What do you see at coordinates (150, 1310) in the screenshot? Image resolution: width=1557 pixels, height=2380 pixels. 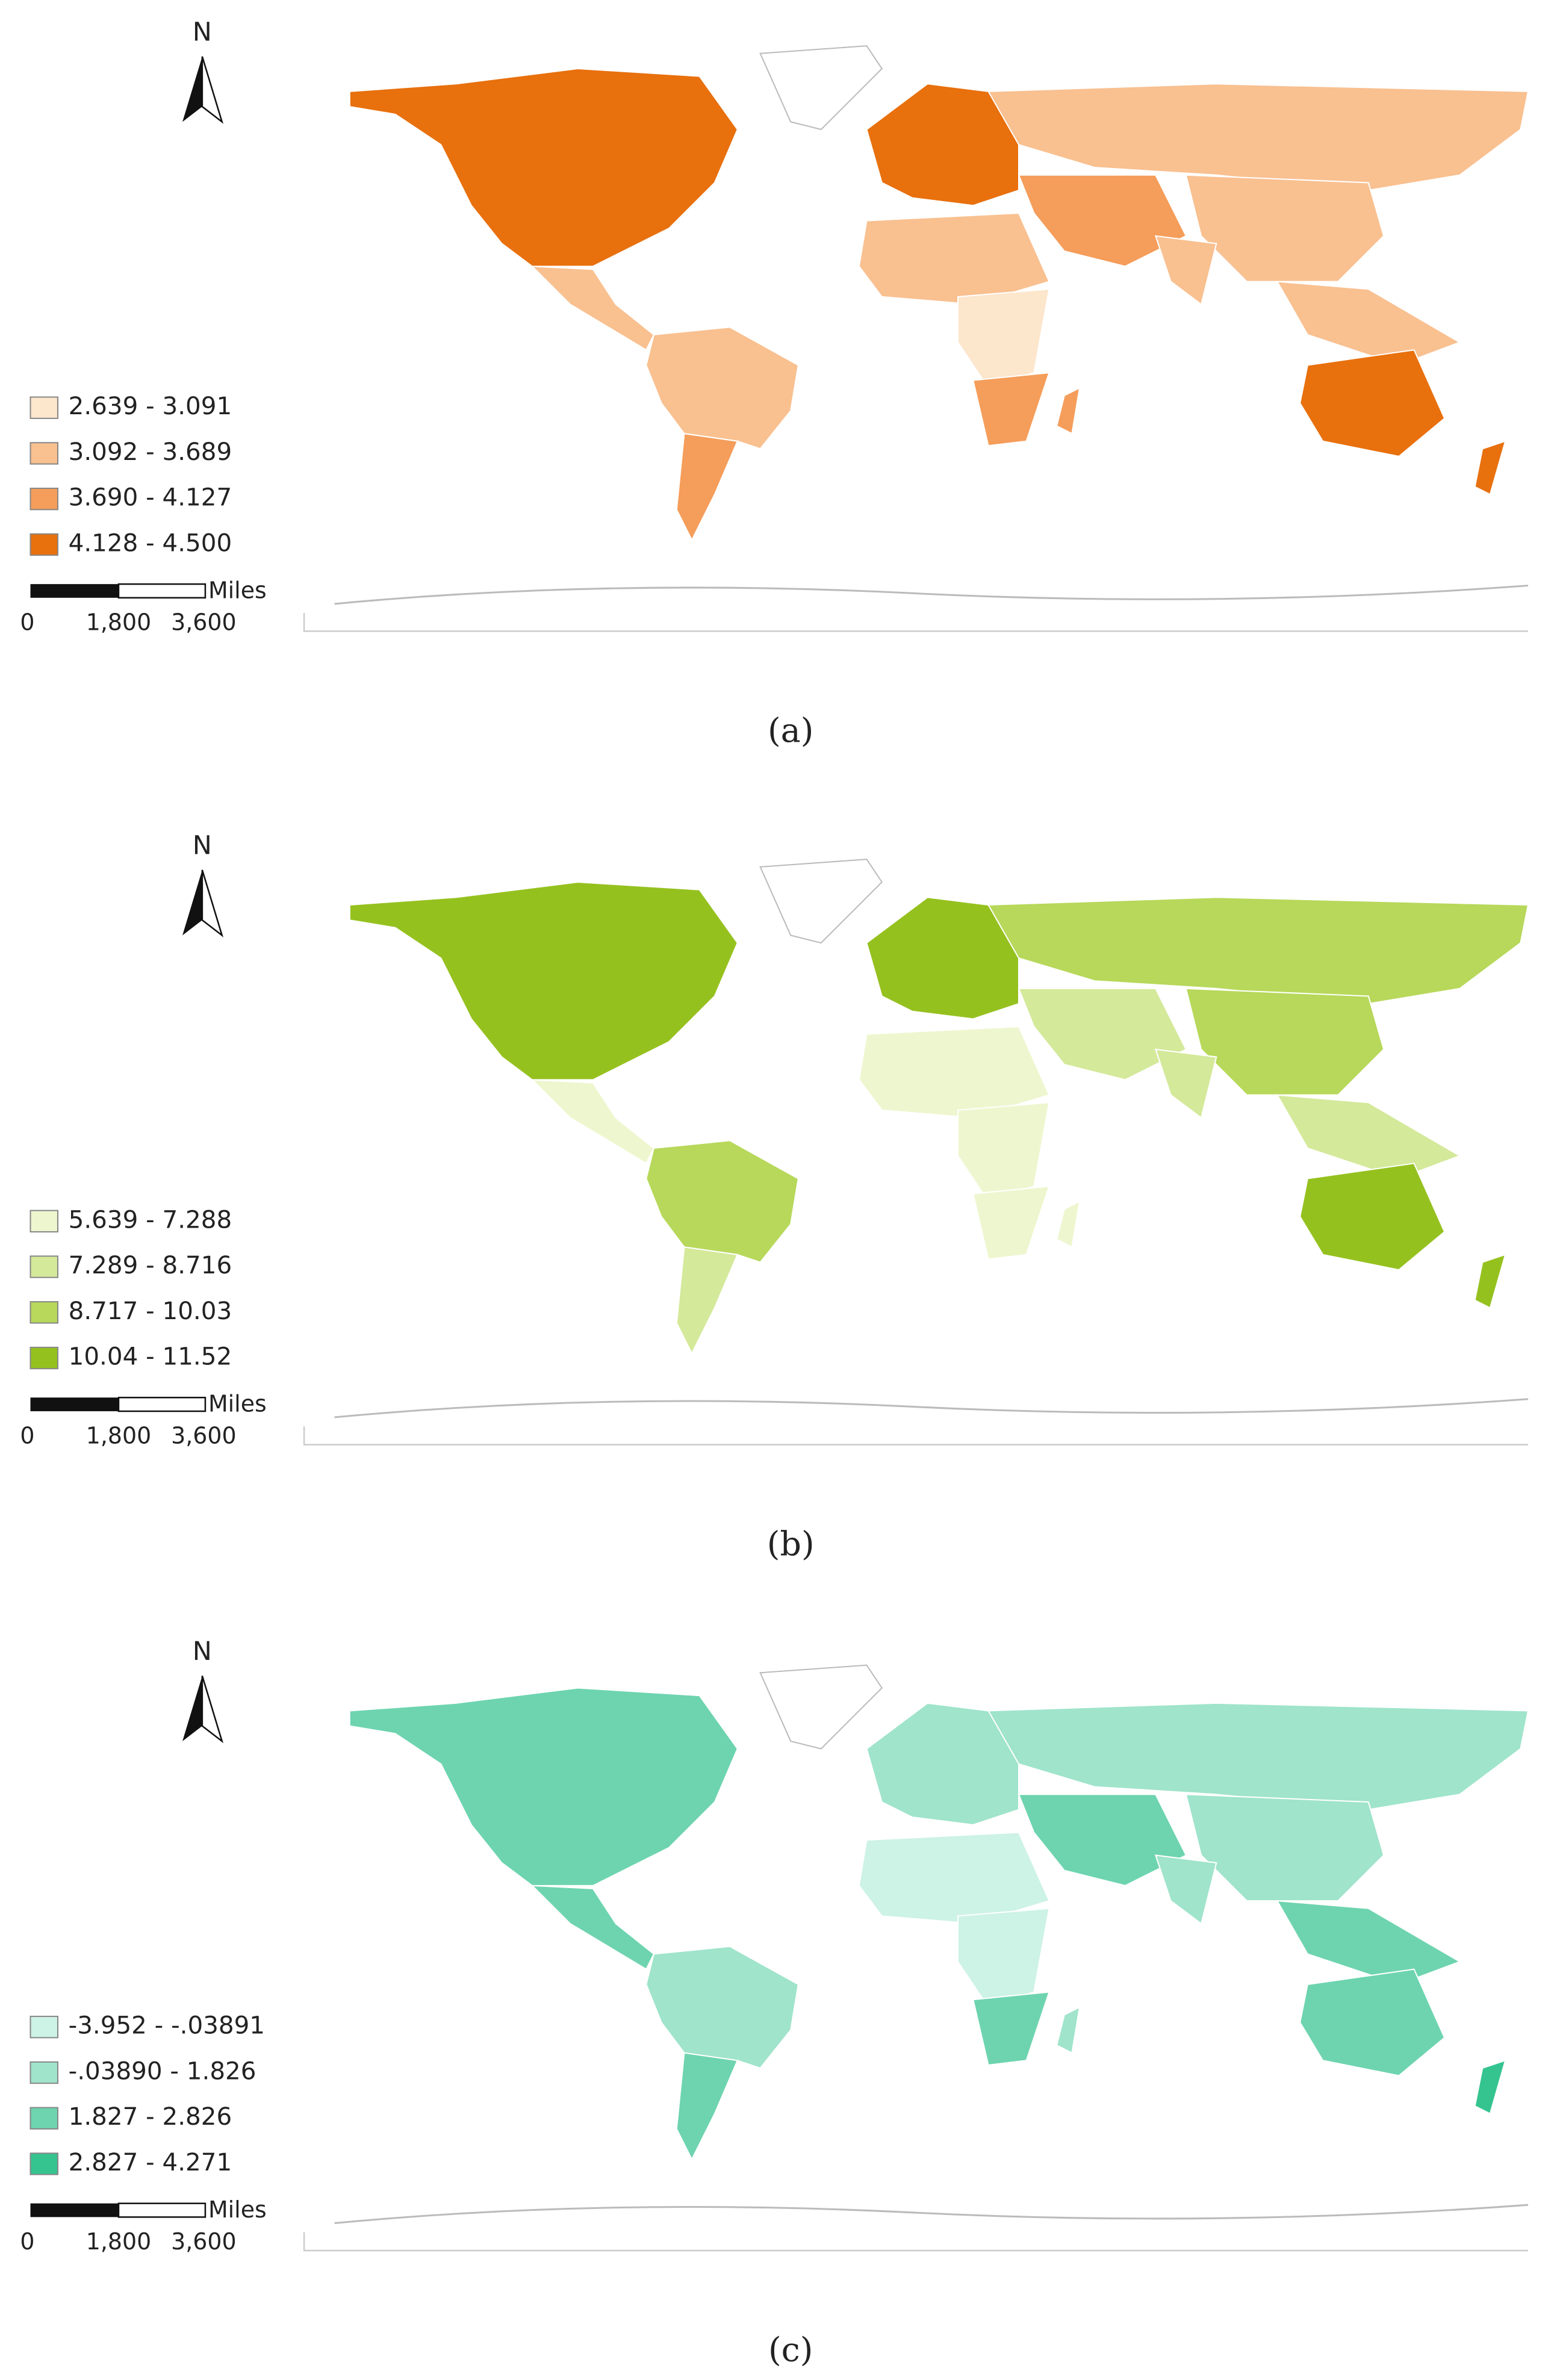 I see `legend-label: 8.717 - 10.03` at bounding box center [150, 1310].